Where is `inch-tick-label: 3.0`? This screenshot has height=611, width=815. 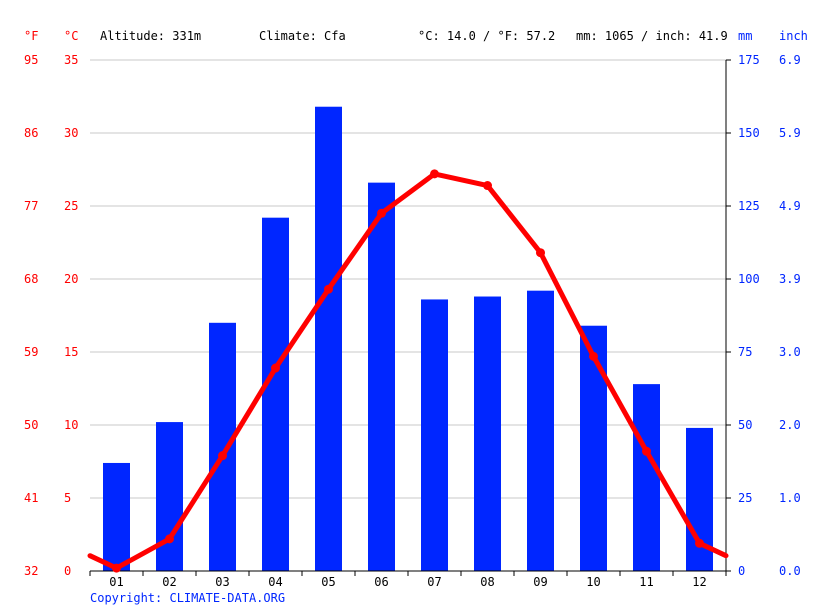 inch-tick-label: 3.0 is located at coordinates (790, 352).